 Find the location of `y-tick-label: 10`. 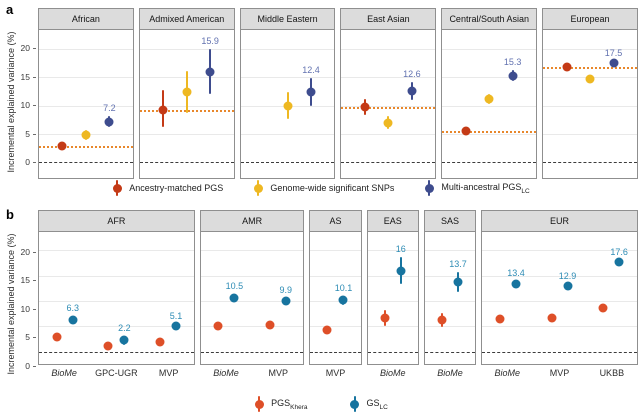

y-tick-label: 10 is located at coordinates (25, 105).